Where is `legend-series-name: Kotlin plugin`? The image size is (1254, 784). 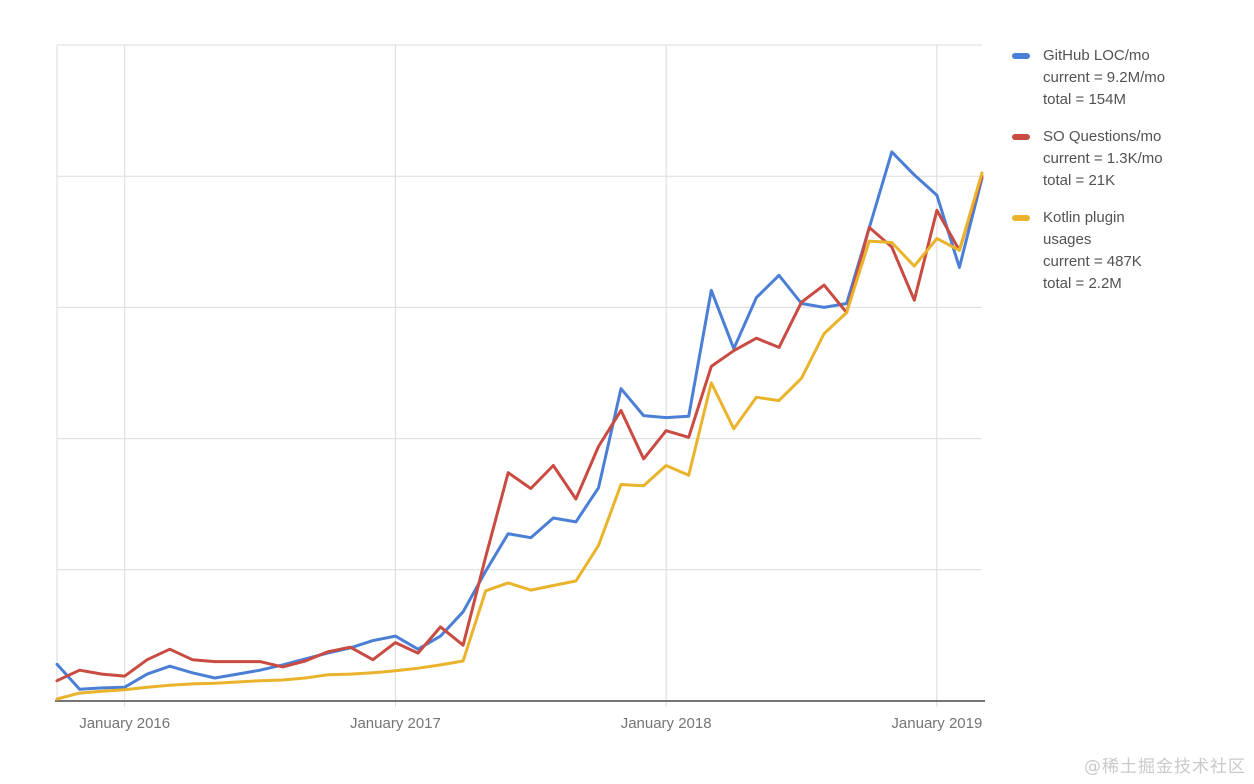
legend-series-name: Kotlin plugin is located at coordinates (1084, 217).